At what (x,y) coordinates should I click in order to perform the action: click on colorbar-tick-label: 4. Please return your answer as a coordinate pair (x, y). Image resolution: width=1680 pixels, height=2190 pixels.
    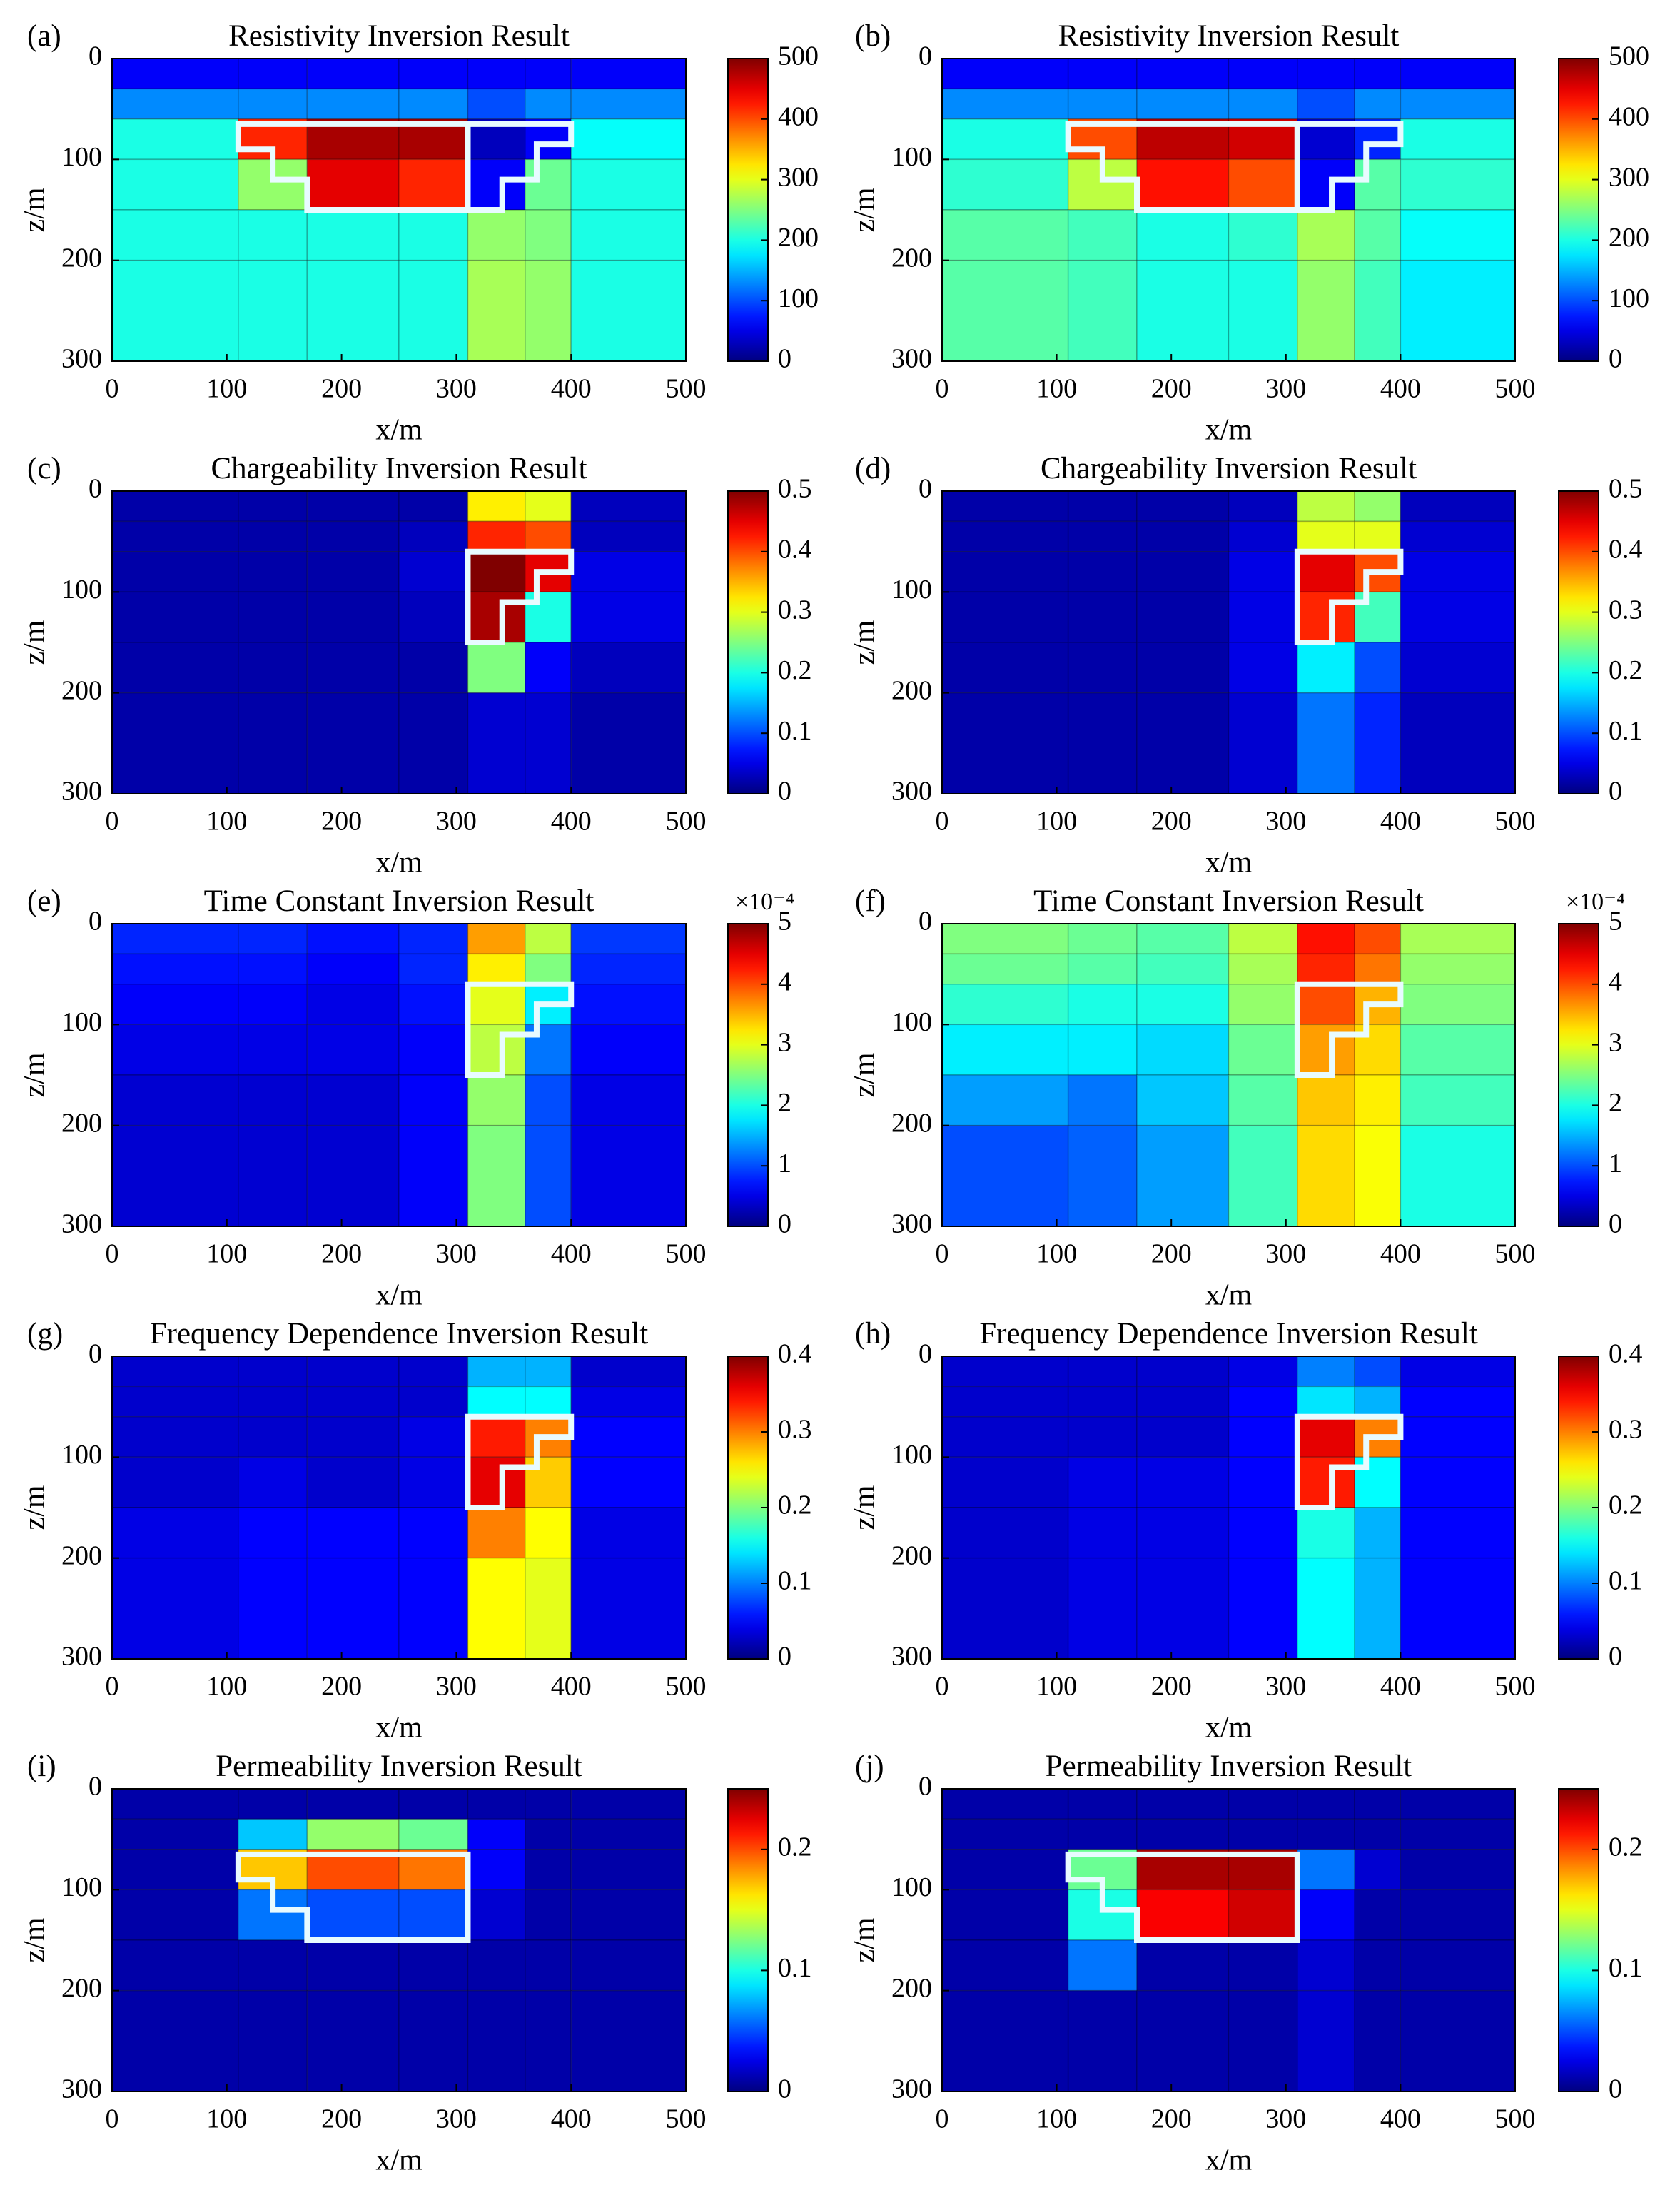
    Looking at the image, I should click on (784, 982).